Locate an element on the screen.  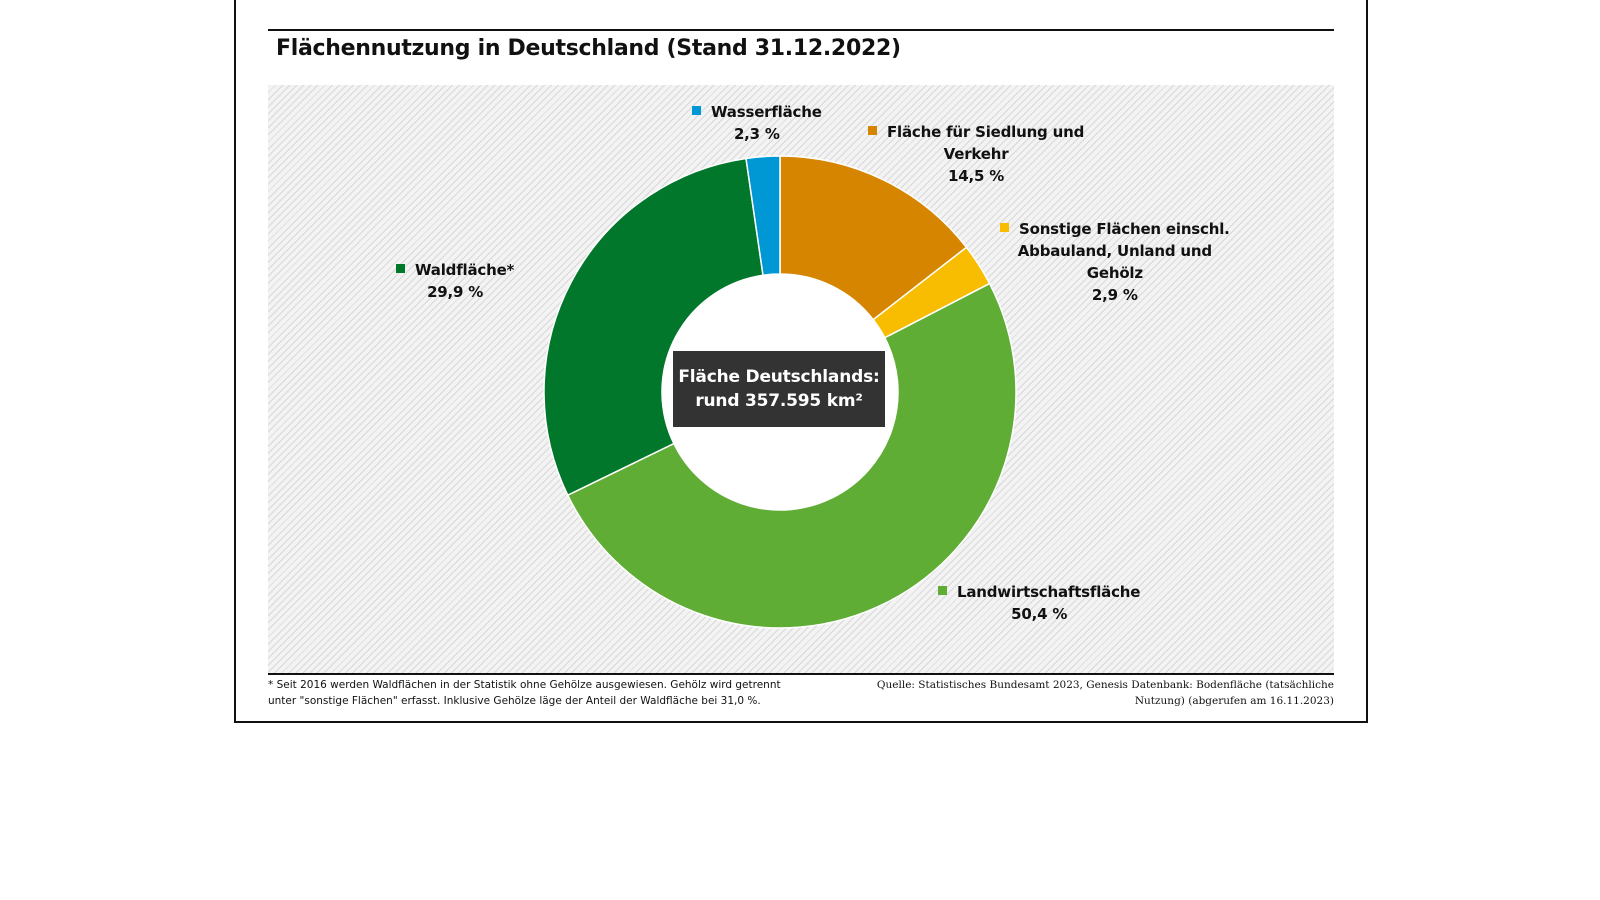
source-line2: Nutzung) (abgerufen am 16.11.2023) is located at coordinates (1234, 701).